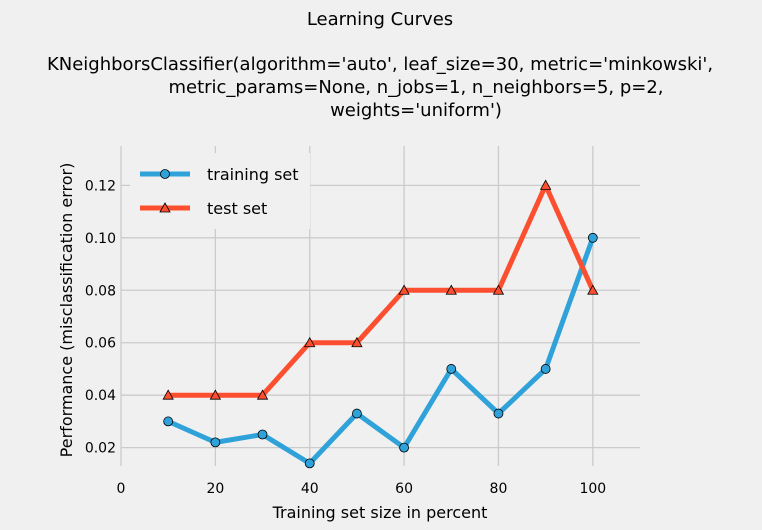 The image size is (762, 530). What do you see at coordinates (416, 110) in the screenshot?
I see `chart-subtitle-line-3: weights='uniform')` at bounding box center [416, 110].